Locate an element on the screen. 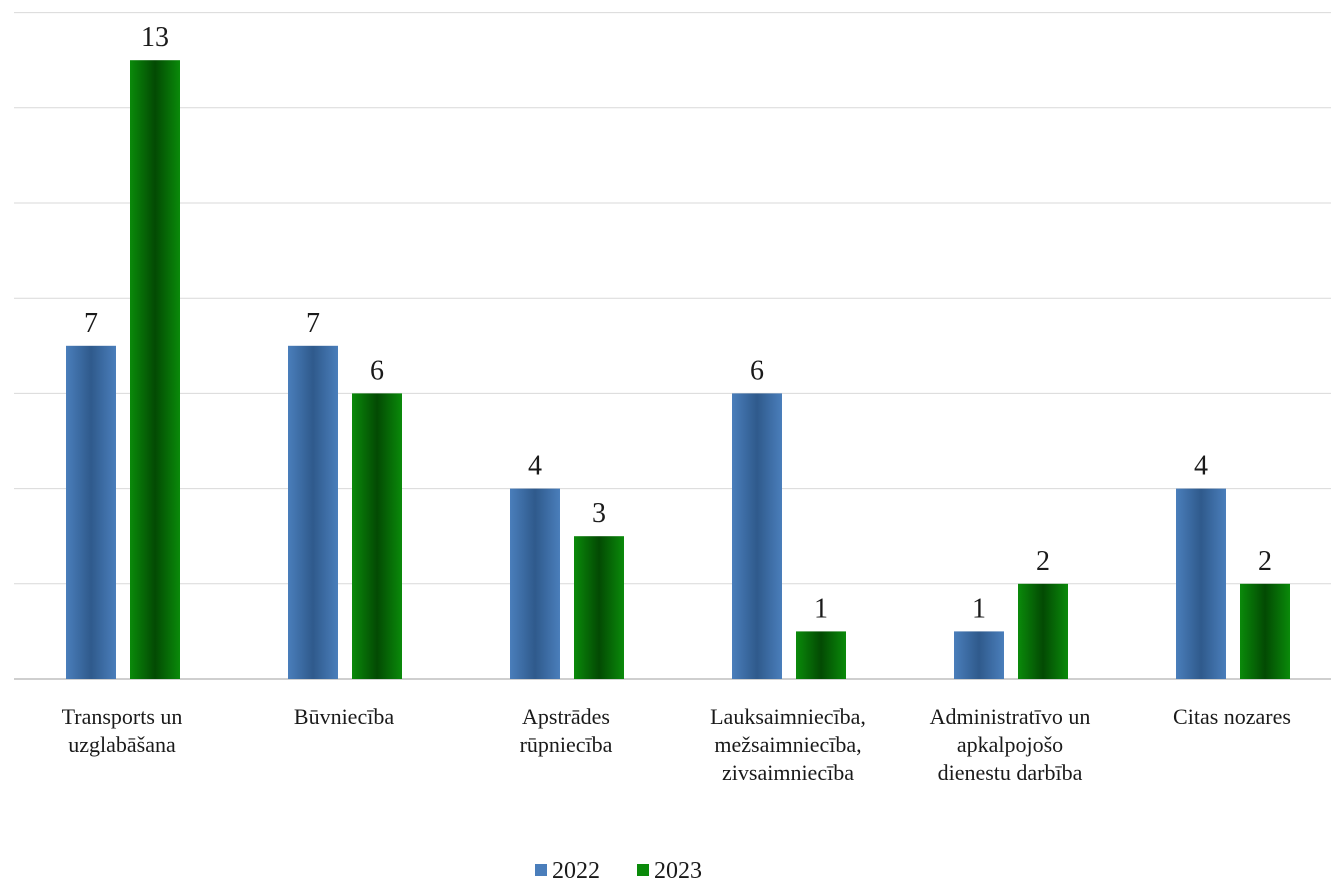 This screenshot has height=882, width=1331. legend-label-2022: 2022 is located at coordinates (576, 870).